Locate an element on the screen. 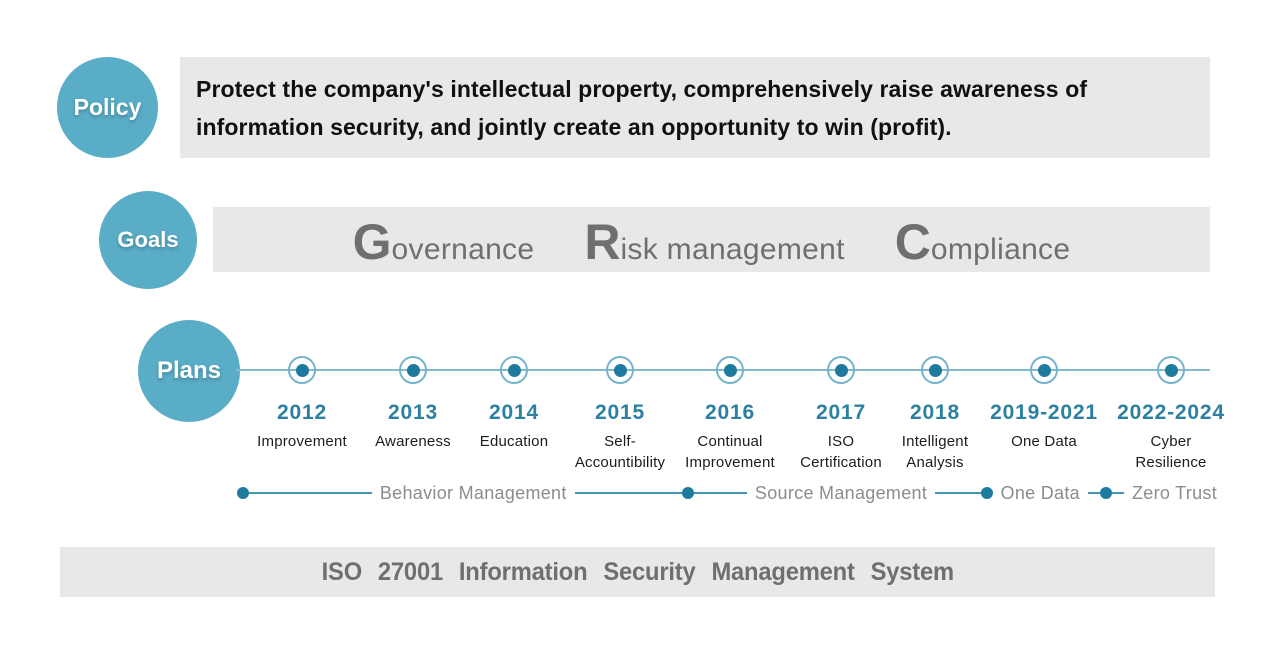 Image resolution: width=1272 pixels, height=669 pixels. milestone-year: 2019-2021 is located at coordinates (1044, 412).